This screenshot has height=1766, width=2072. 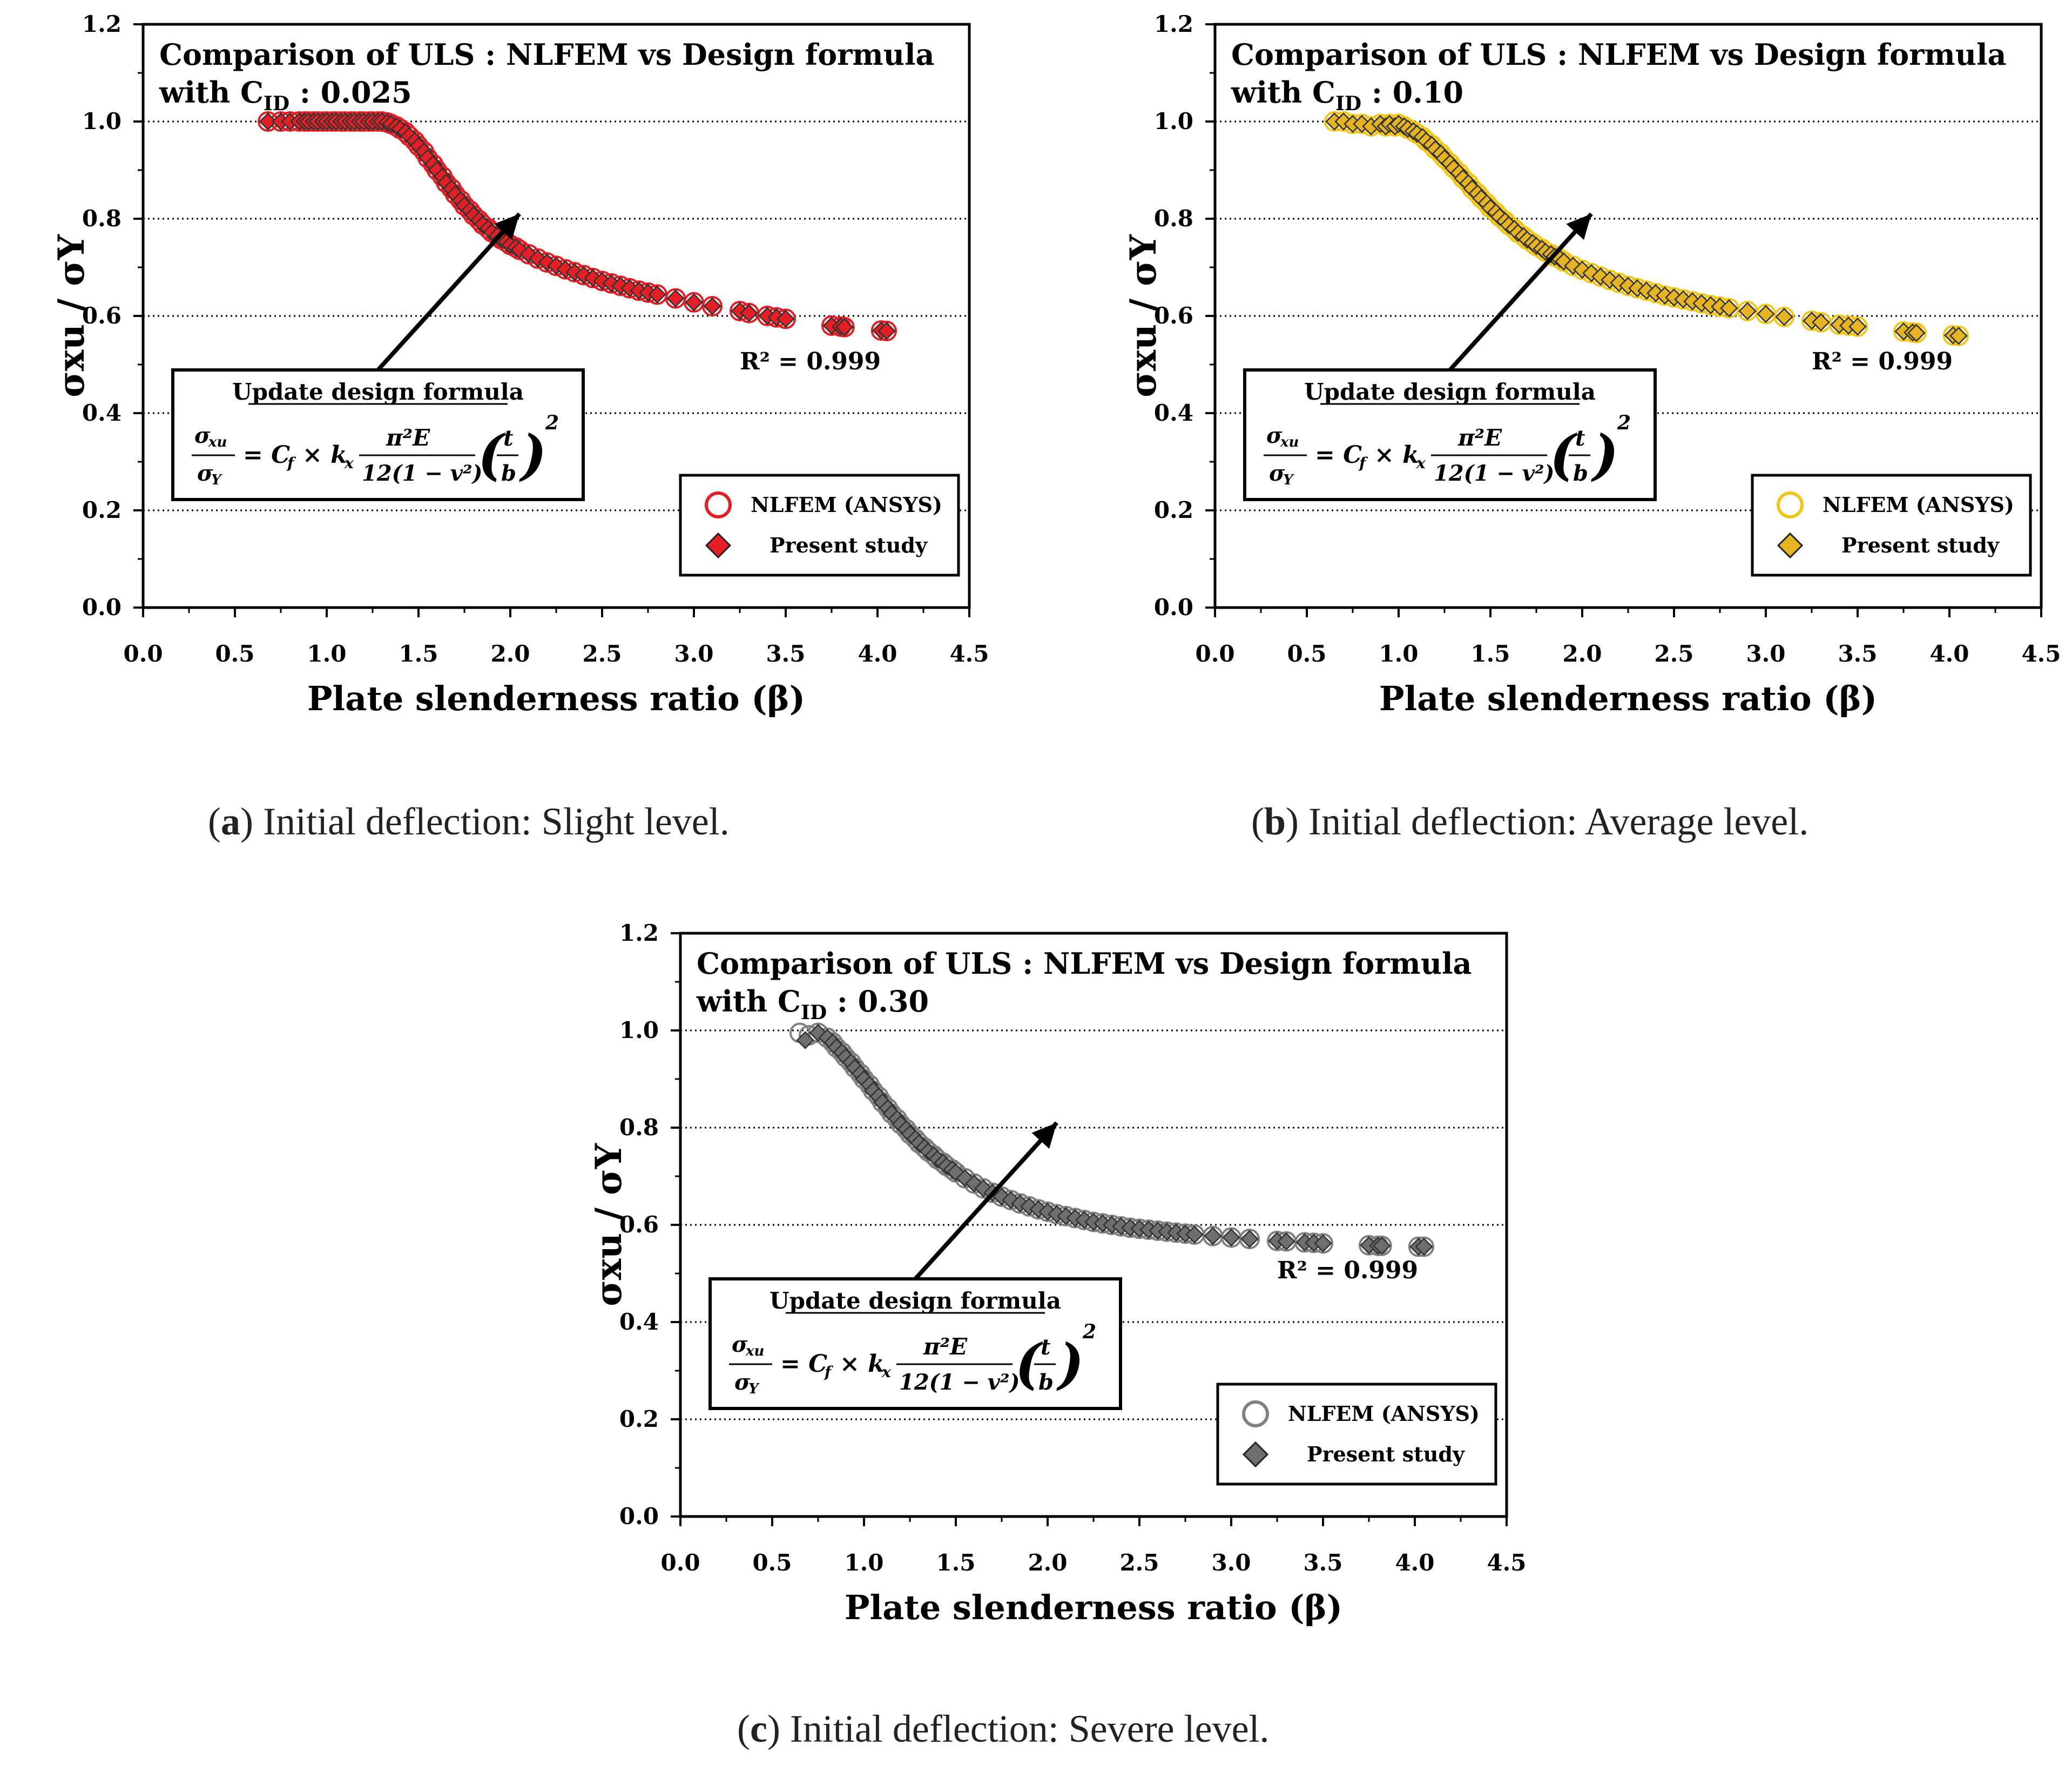 What do you see at coordinates (506, 227) in the screenshot?
I see `annotation-arrowhead` at bounding box center [506, 227].